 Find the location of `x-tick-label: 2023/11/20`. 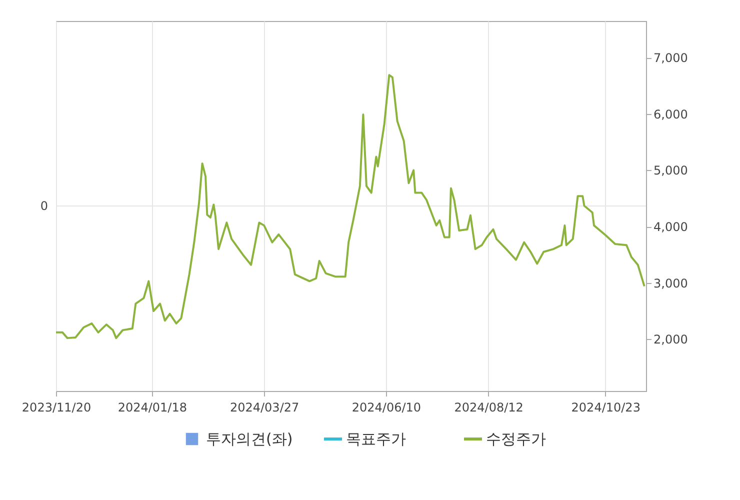

x-tick-label: 2023/11/20 is located at coordinates (57, 407).